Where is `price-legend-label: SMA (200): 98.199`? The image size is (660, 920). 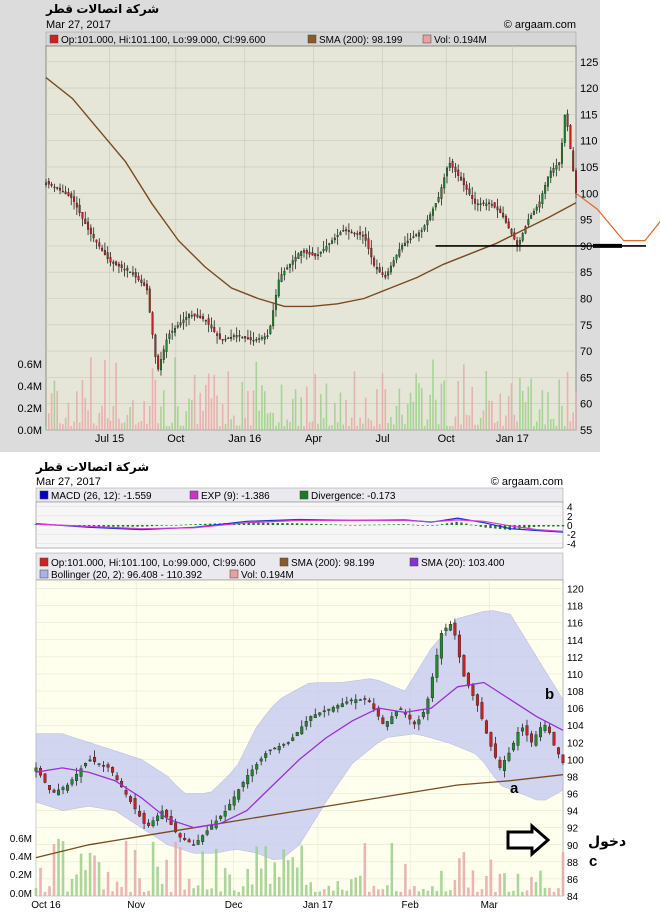
price-legend-label: SMA (200): 98.199 is located at coordinates (333, 563).